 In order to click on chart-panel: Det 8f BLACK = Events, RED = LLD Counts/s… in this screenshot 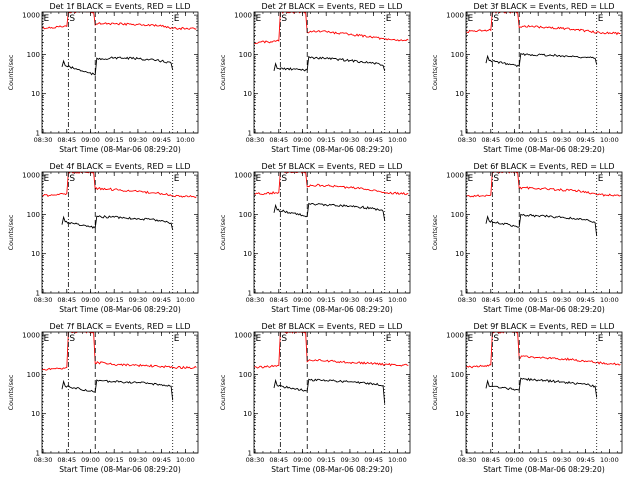, I will do `click(315, 398)`.